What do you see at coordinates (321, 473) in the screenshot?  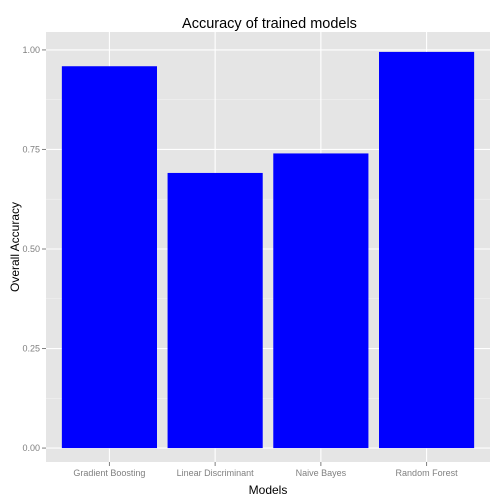 I see `x-tick-label: Naive Bayes` at bounding box center [321, 473].